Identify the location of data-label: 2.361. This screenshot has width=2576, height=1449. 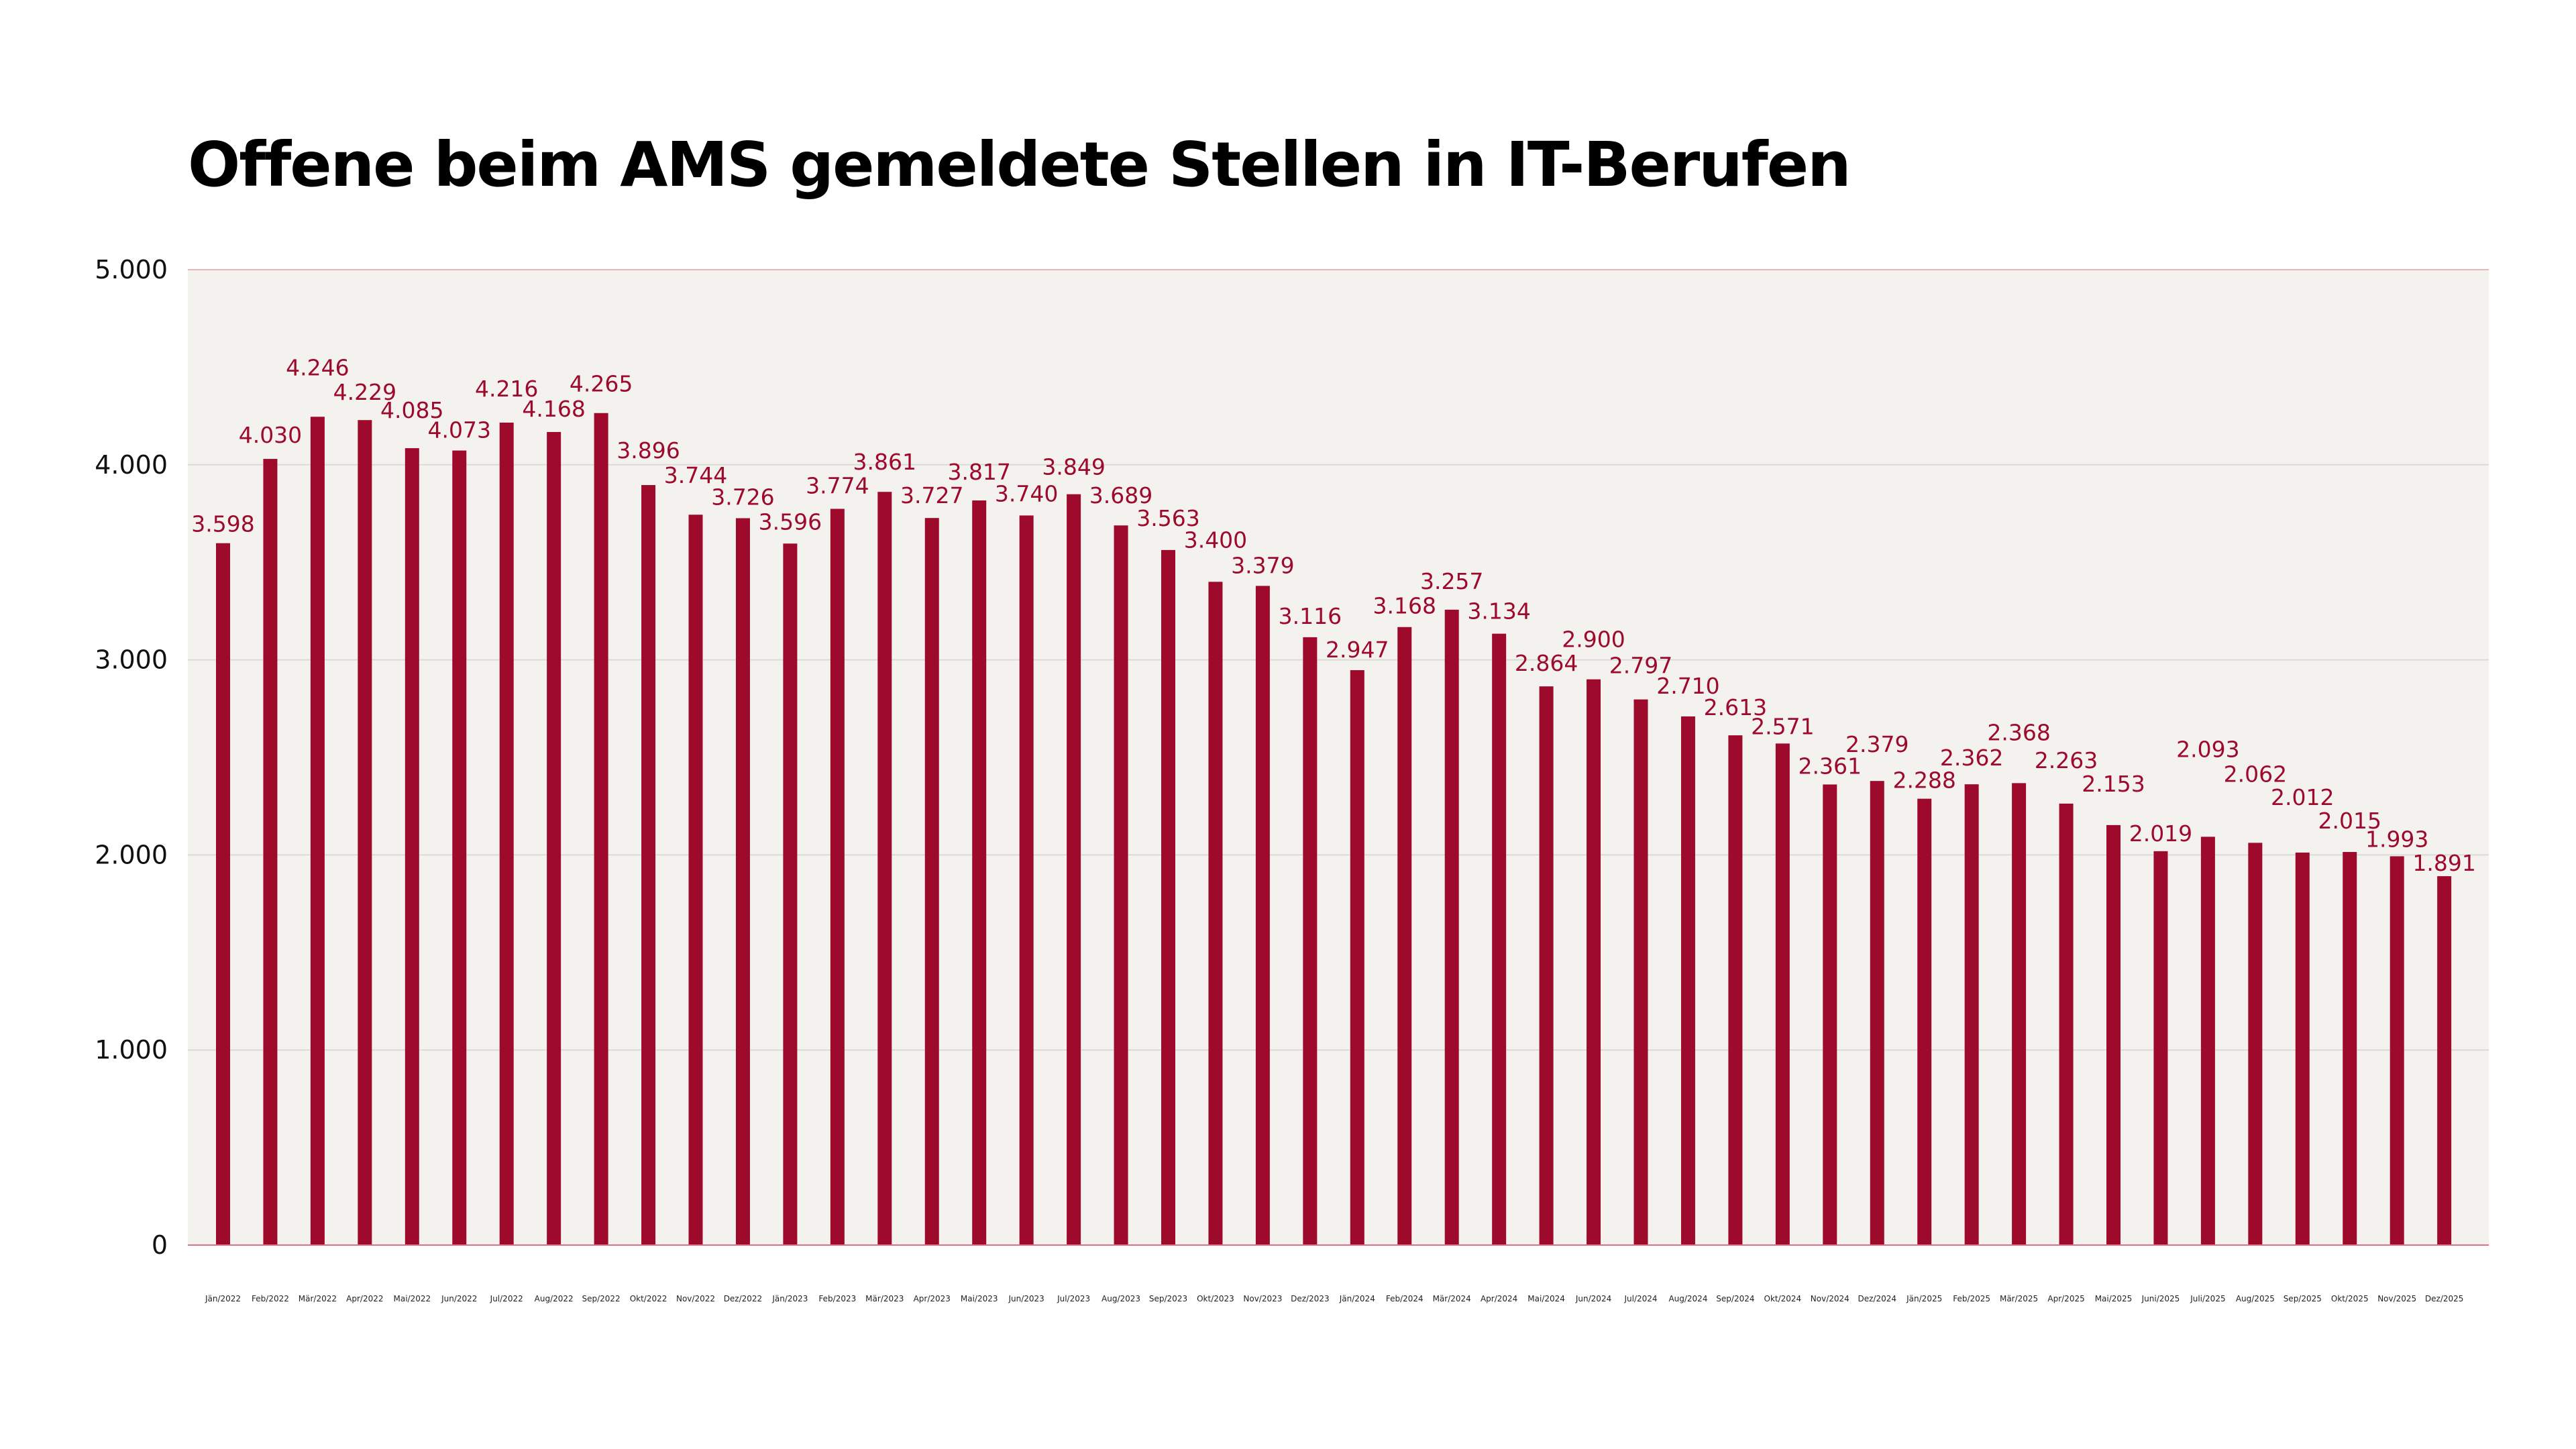
(1830, 766).